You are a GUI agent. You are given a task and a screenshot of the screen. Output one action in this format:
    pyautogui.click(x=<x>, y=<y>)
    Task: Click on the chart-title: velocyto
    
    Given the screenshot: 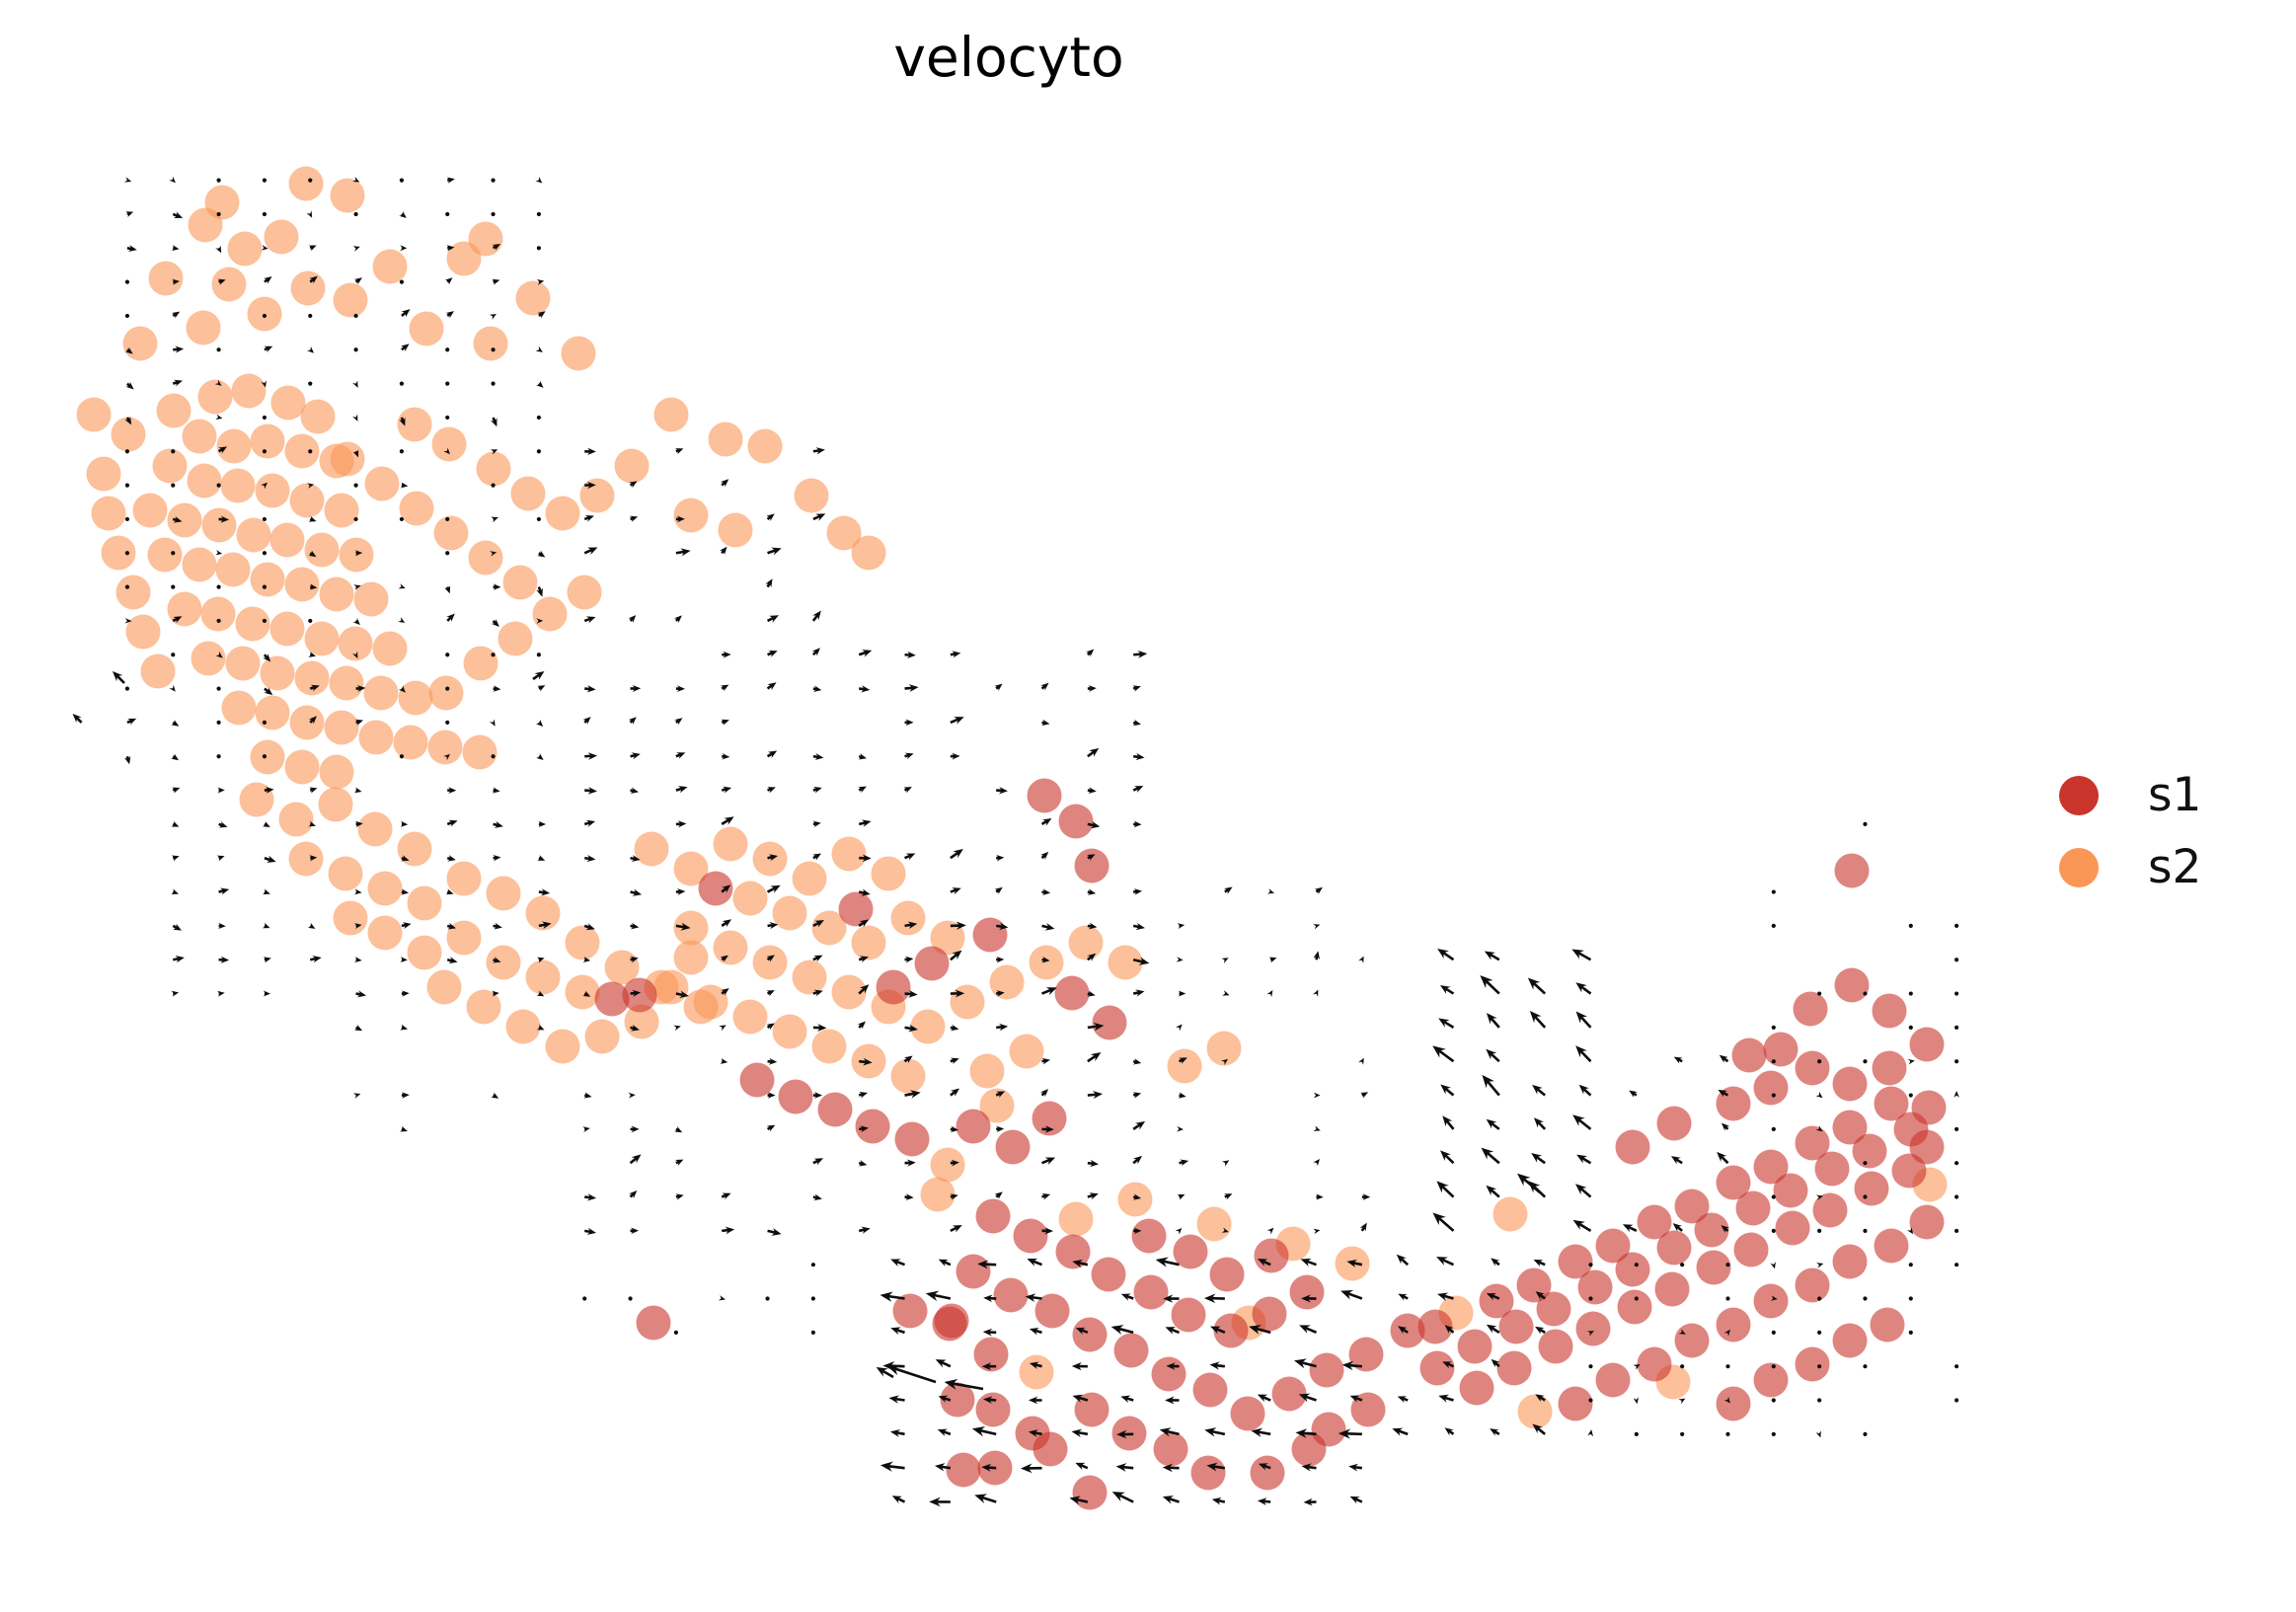 What is the action you would take?
    pyautogui.click(x=1008, y=58)
    